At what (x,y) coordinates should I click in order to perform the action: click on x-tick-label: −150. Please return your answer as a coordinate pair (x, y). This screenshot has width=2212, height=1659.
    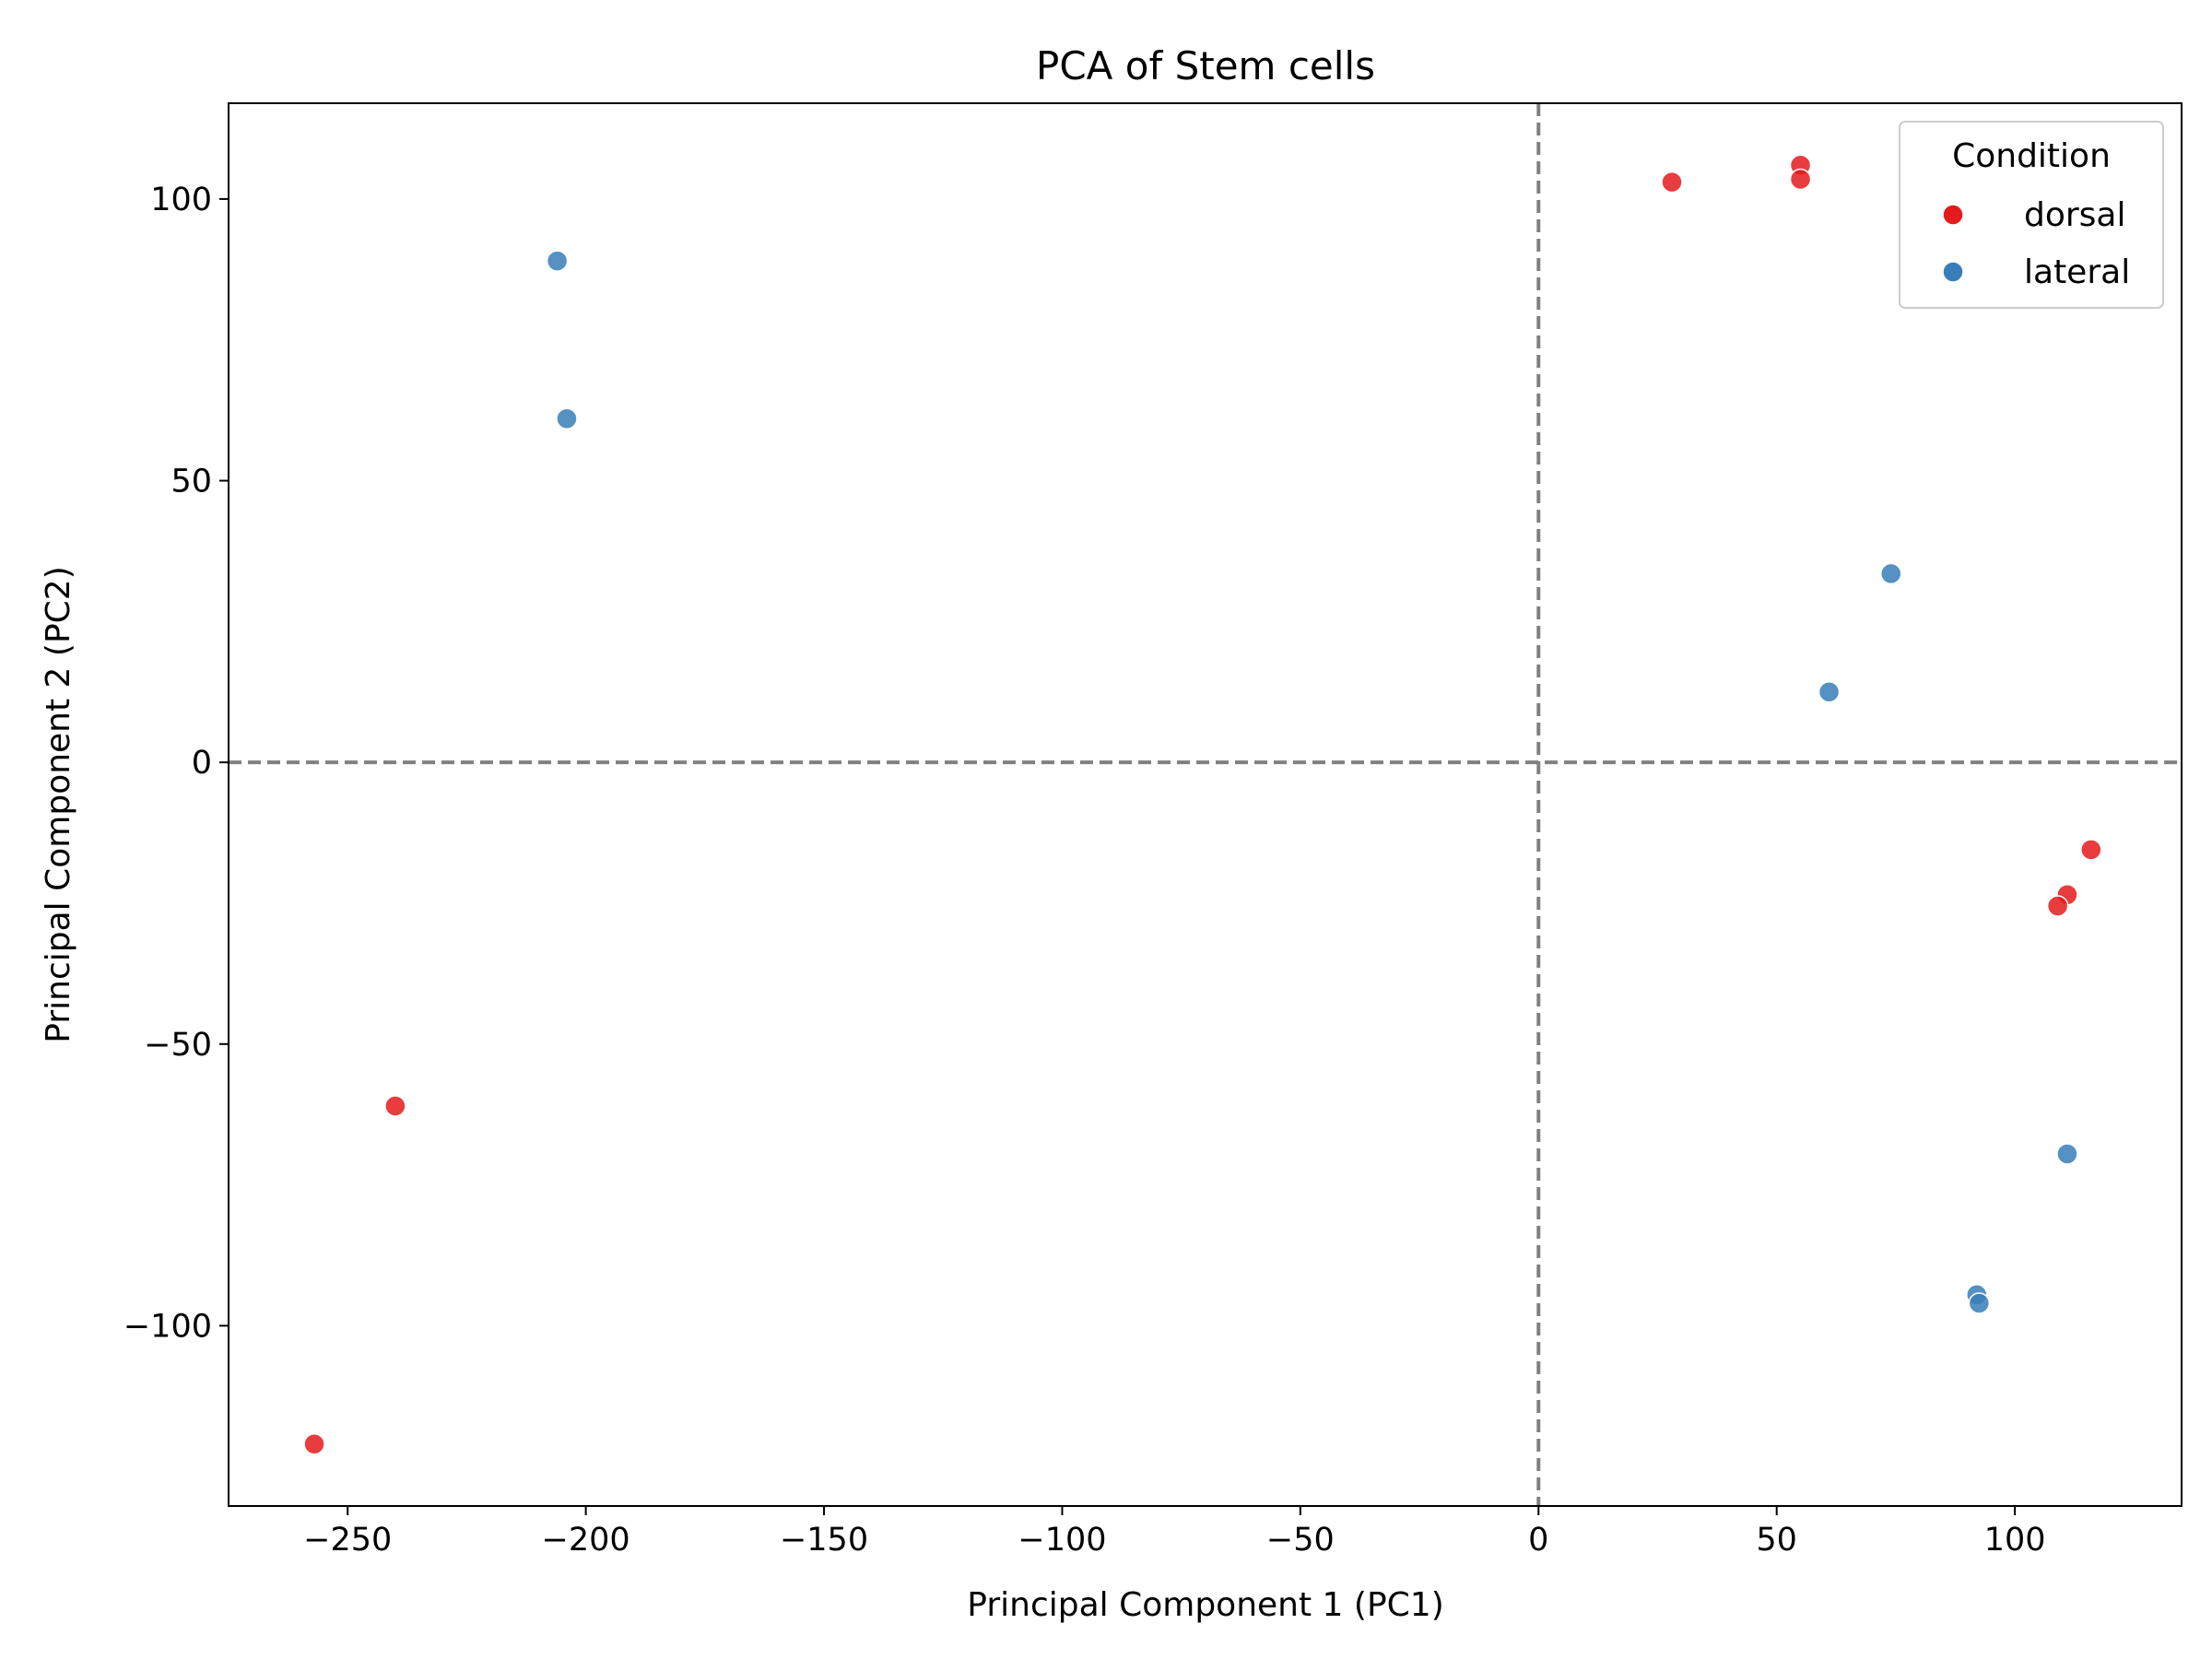
    Looking at the image, I should click on (824, 1540).